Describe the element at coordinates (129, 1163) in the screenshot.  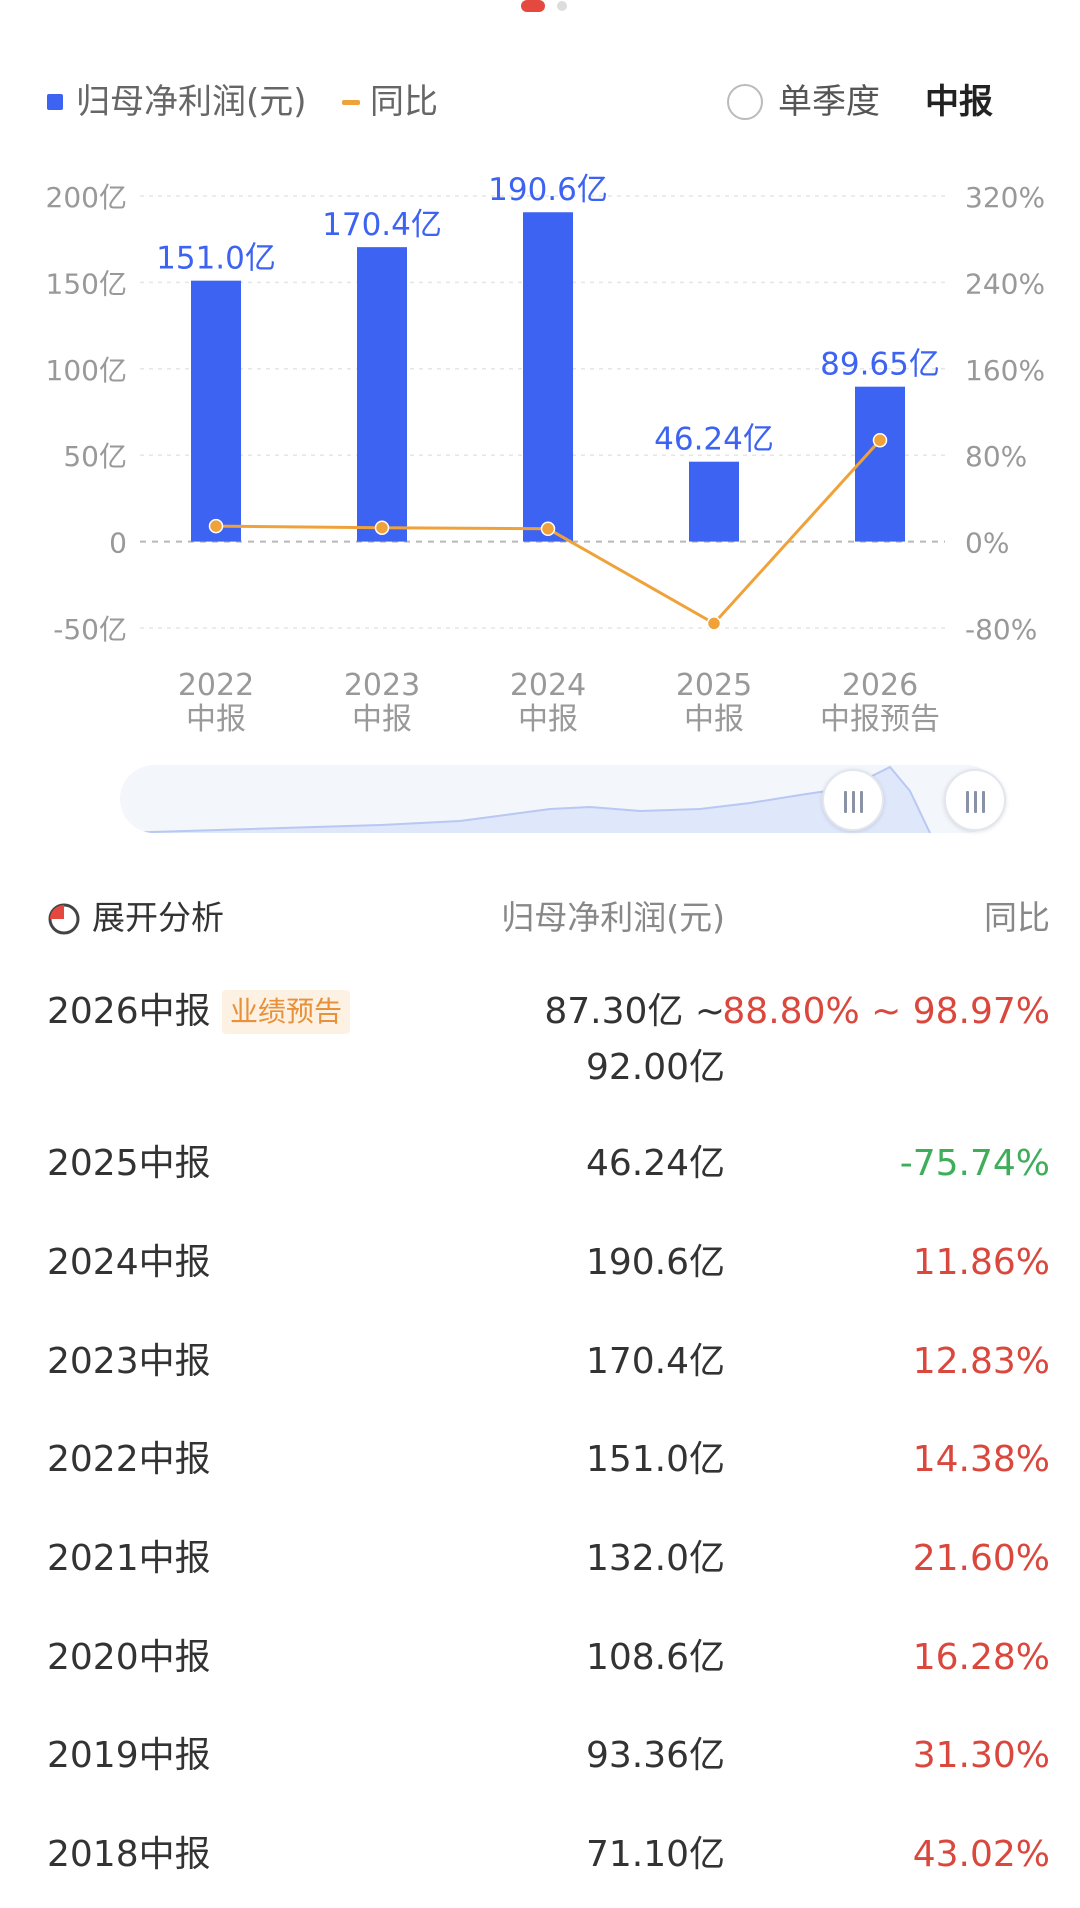
I see `table-row-period: 2025中报` at that location.